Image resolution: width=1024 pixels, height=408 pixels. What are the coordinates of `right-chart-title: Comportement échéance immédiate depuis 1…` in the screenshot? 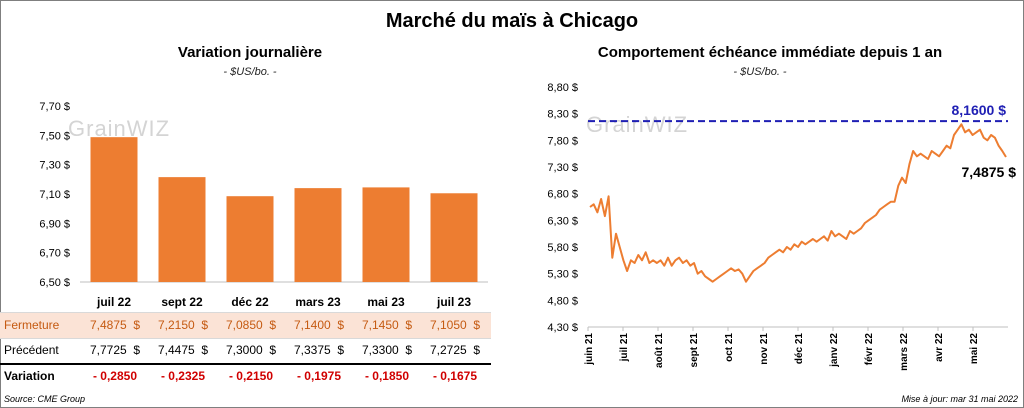 It's located at (770, 52).